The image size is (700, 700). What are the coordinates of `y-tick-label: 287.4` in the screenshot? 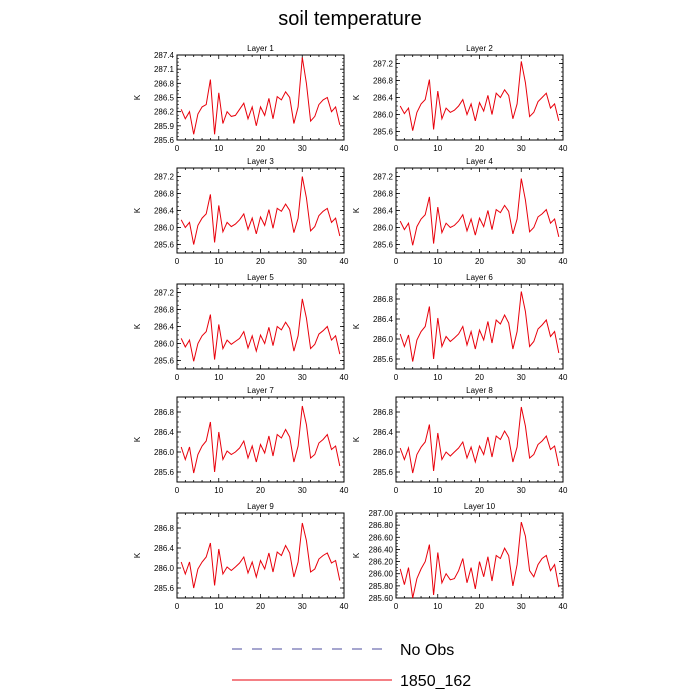 It's located at (164, 55).